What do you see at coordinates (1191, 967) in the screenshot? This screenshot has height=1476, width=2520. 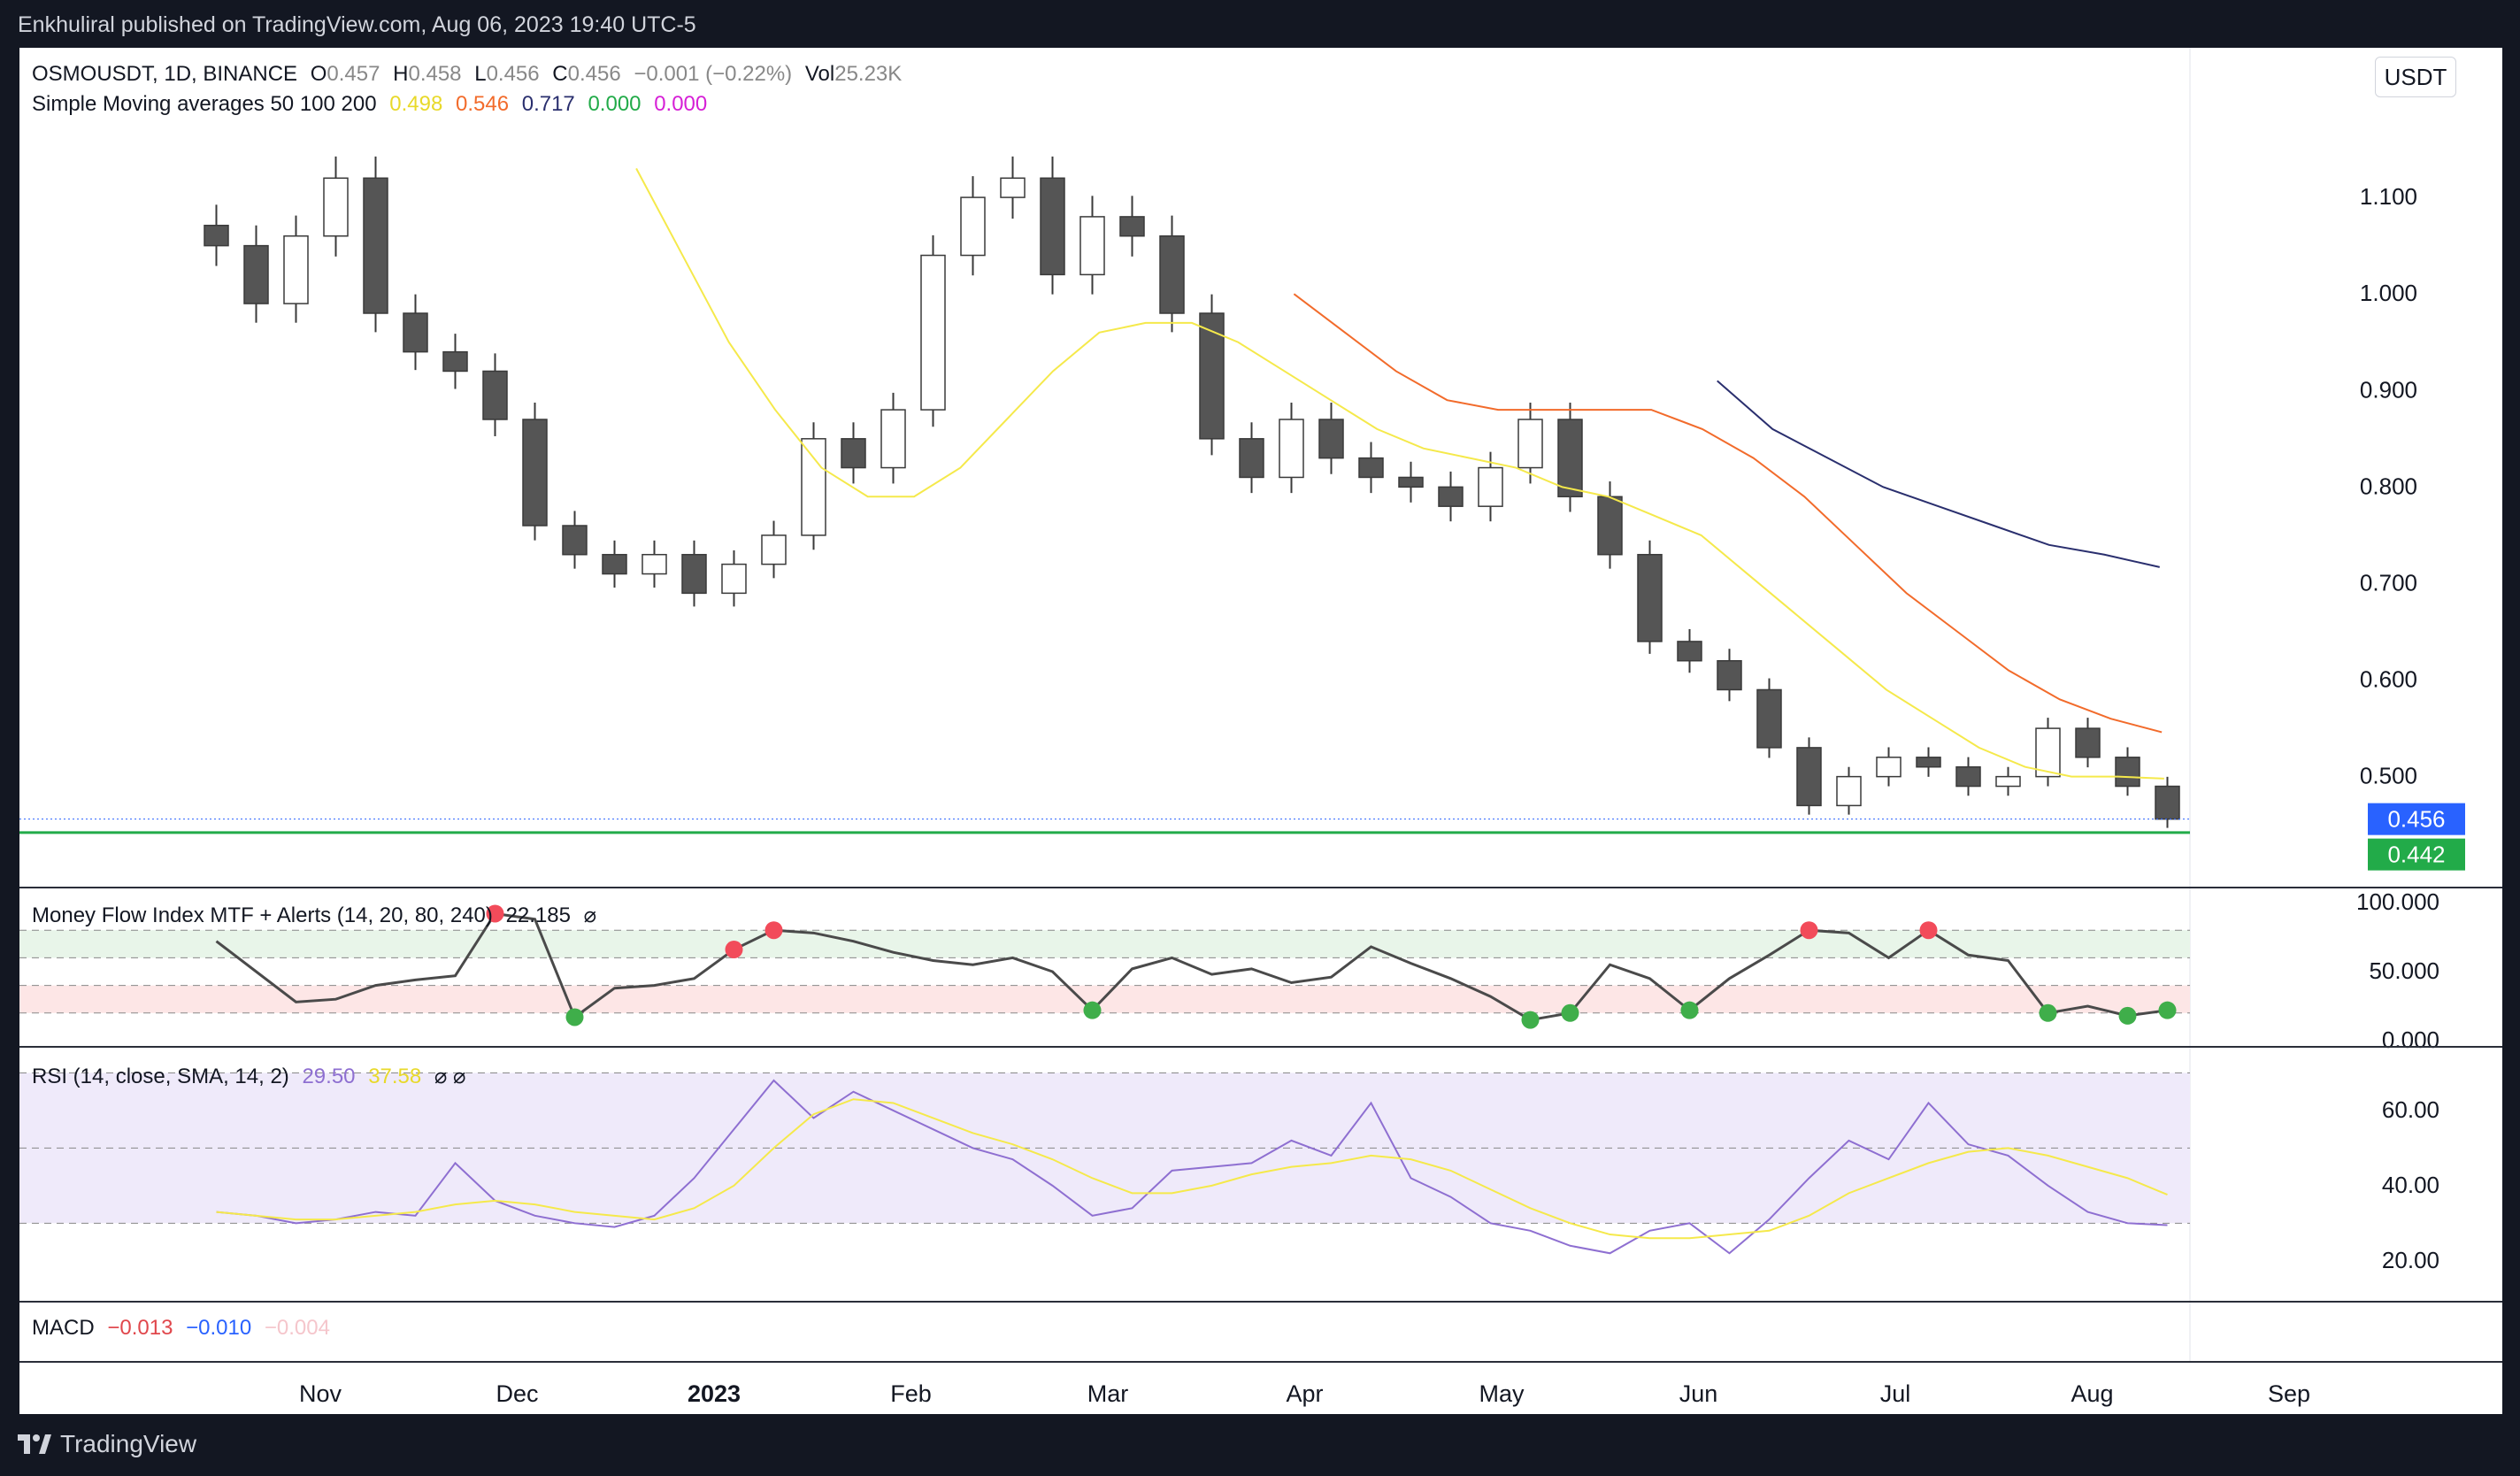 I see `mfi-line` at bounding box center [1191, 967].